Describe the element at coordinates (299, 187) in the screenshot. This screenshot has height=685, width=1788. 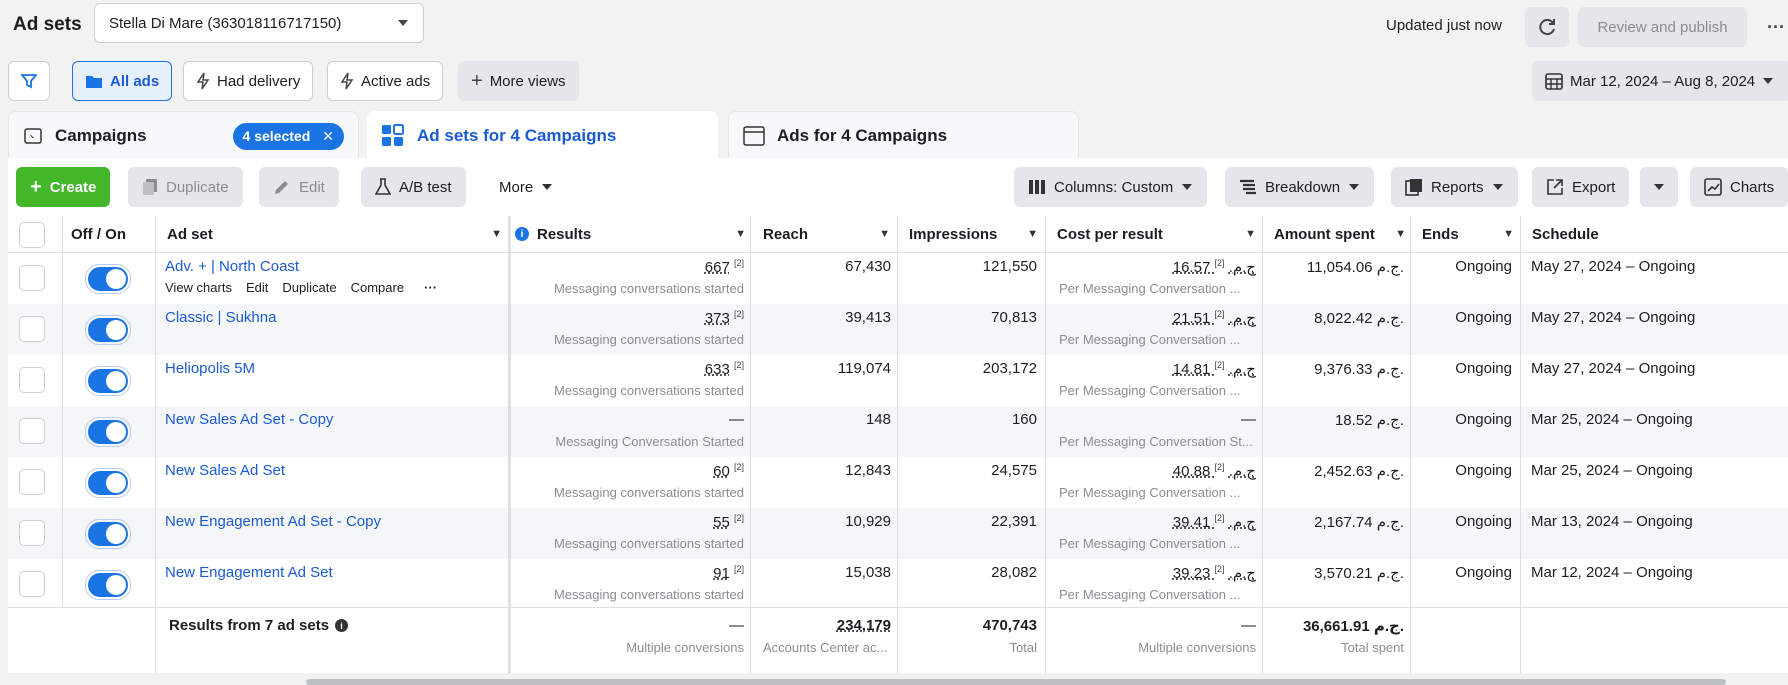
I see `edit-button: Edit` at that location.